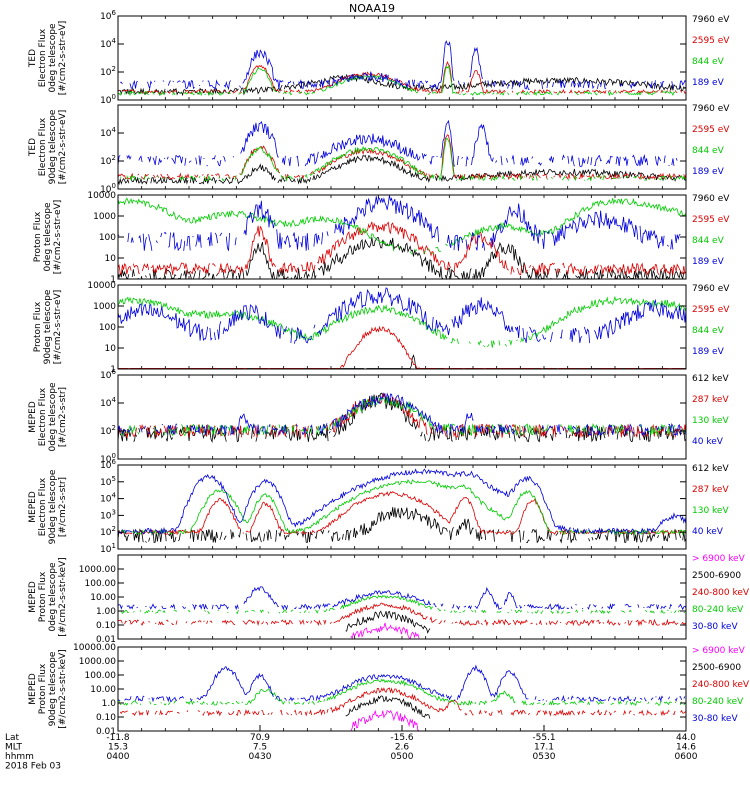 This screenshot has height=800, width=750. Describe the element at coordinates (108, 15) in the screenshot. I see `y-tick-label-1-1: 10⁶` at that location.